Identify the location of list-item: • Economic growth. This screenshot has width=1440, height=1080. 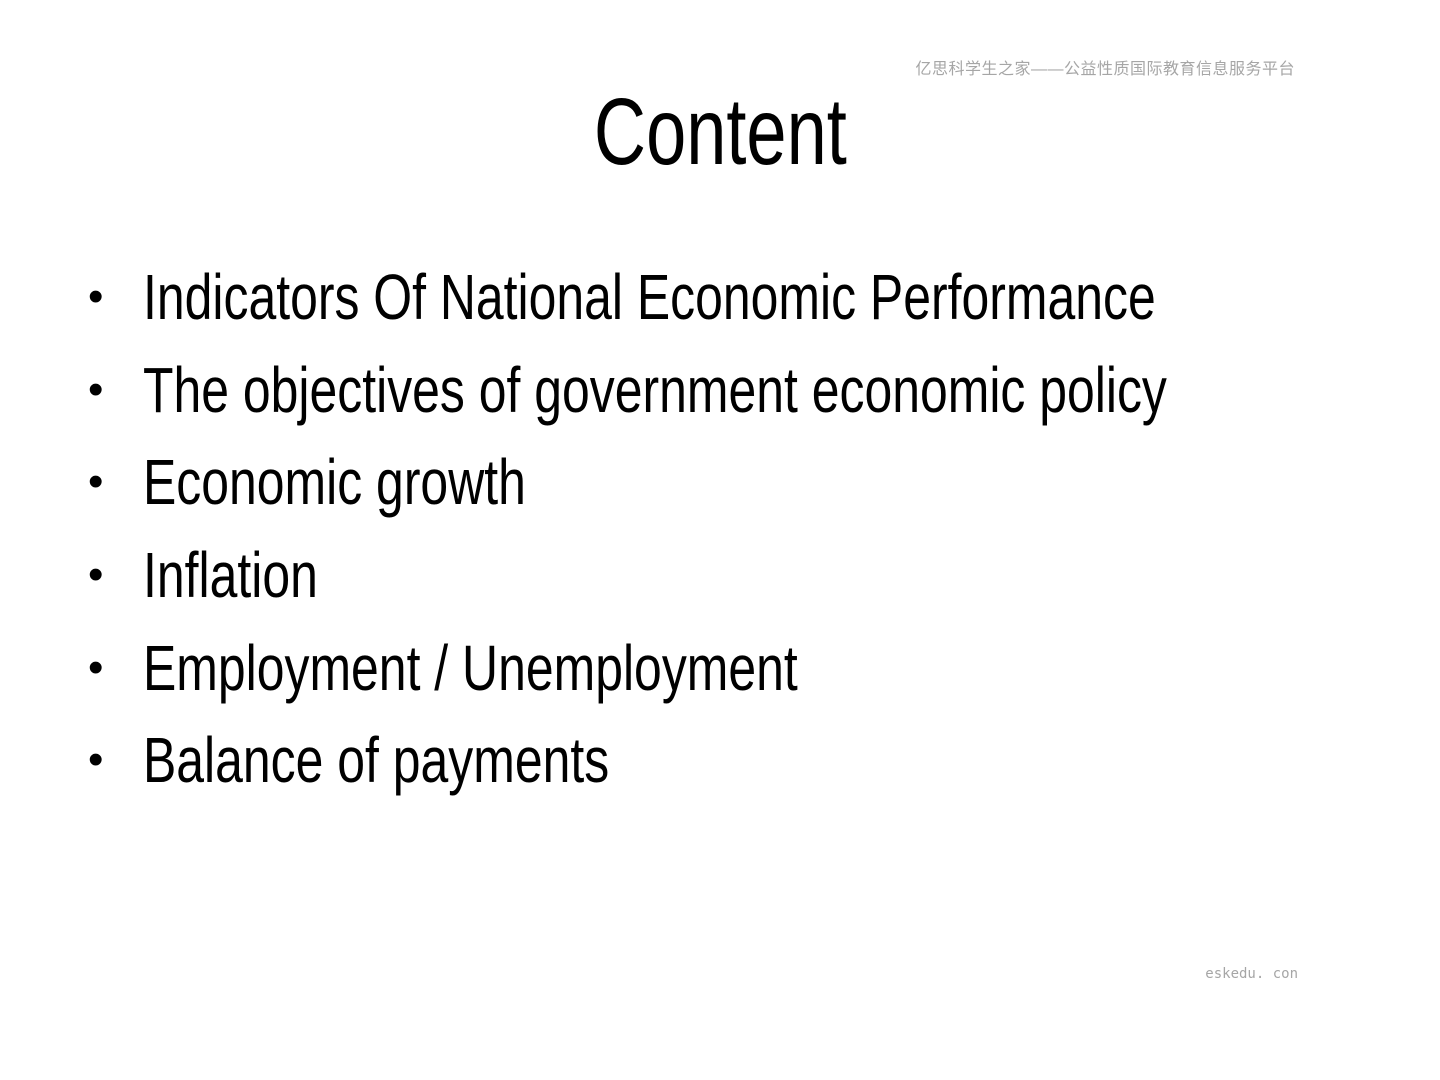
(734, 482).